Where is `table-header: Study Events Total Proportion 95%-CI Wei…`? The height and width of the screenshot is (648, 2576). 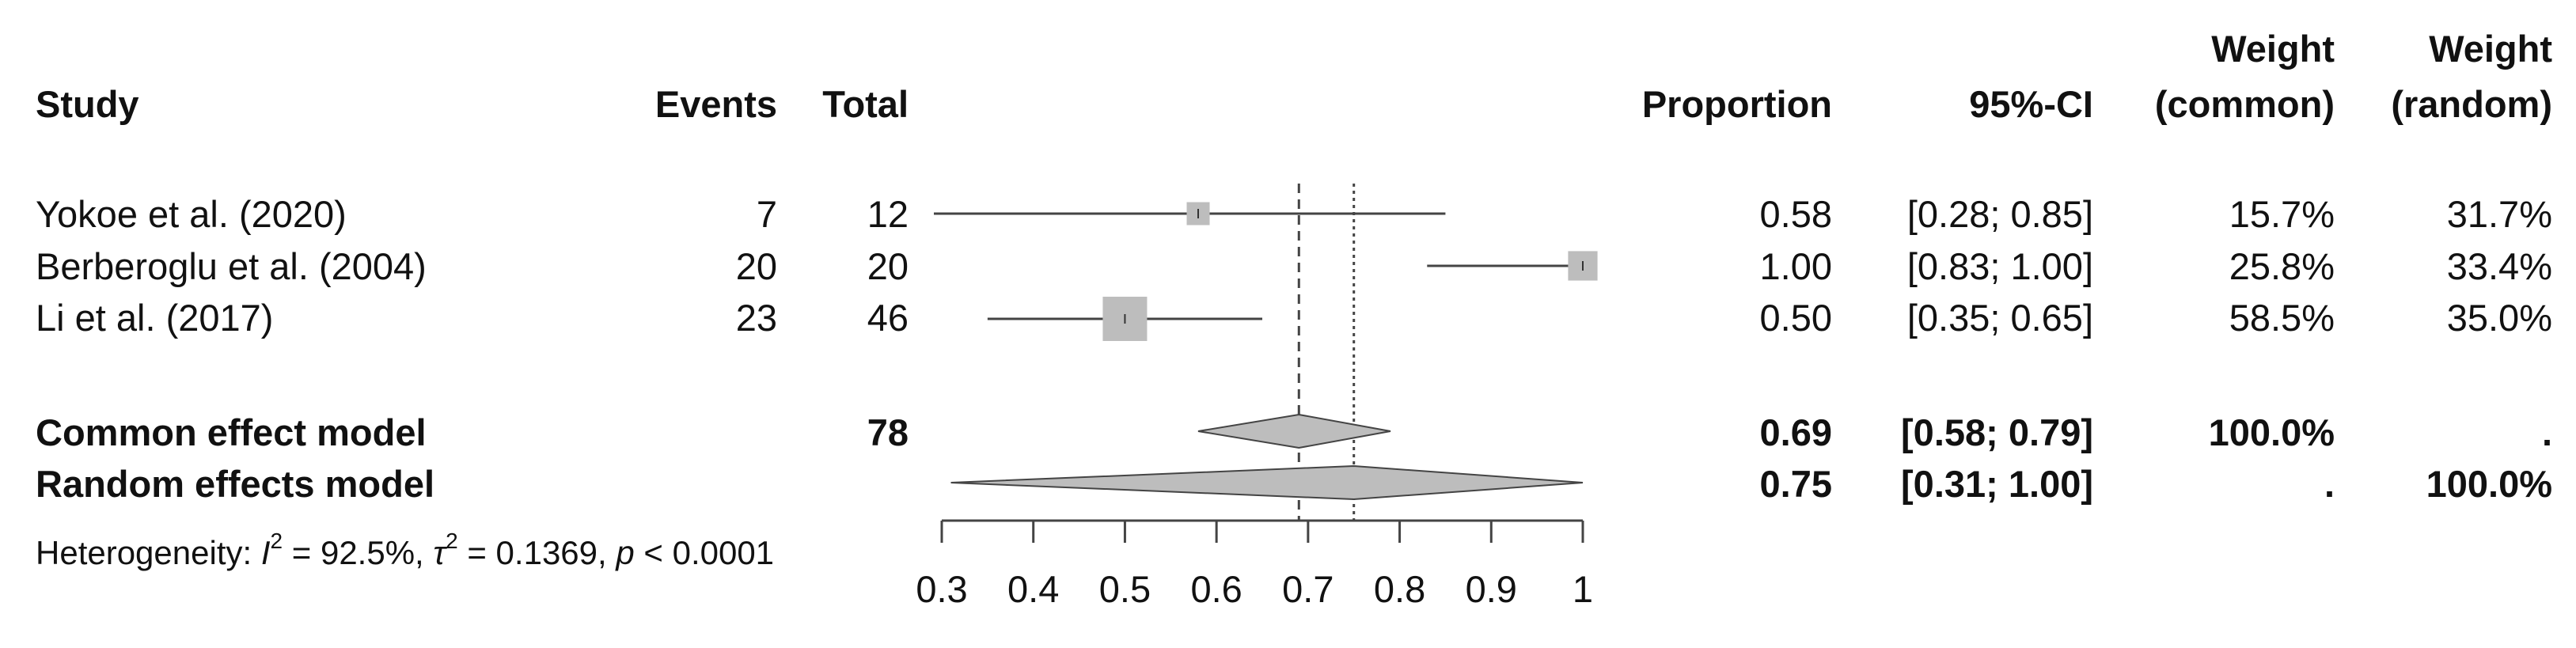 table-header: Study Events Total Proportion 95%-CI Wei… is located at coordinates (1294, 76).